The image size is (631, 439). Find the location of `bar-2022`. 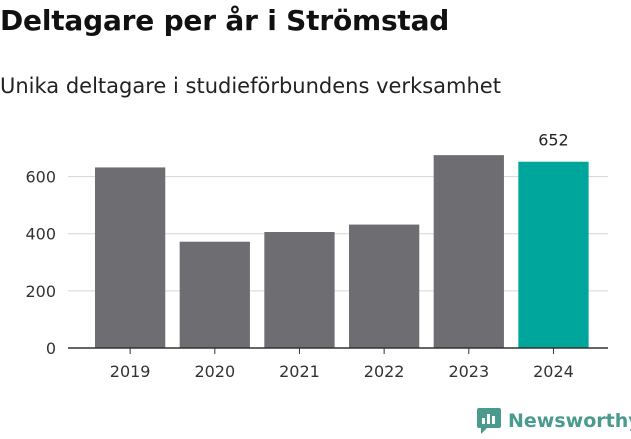

bar-2022 is located at coordinates (384, 286).